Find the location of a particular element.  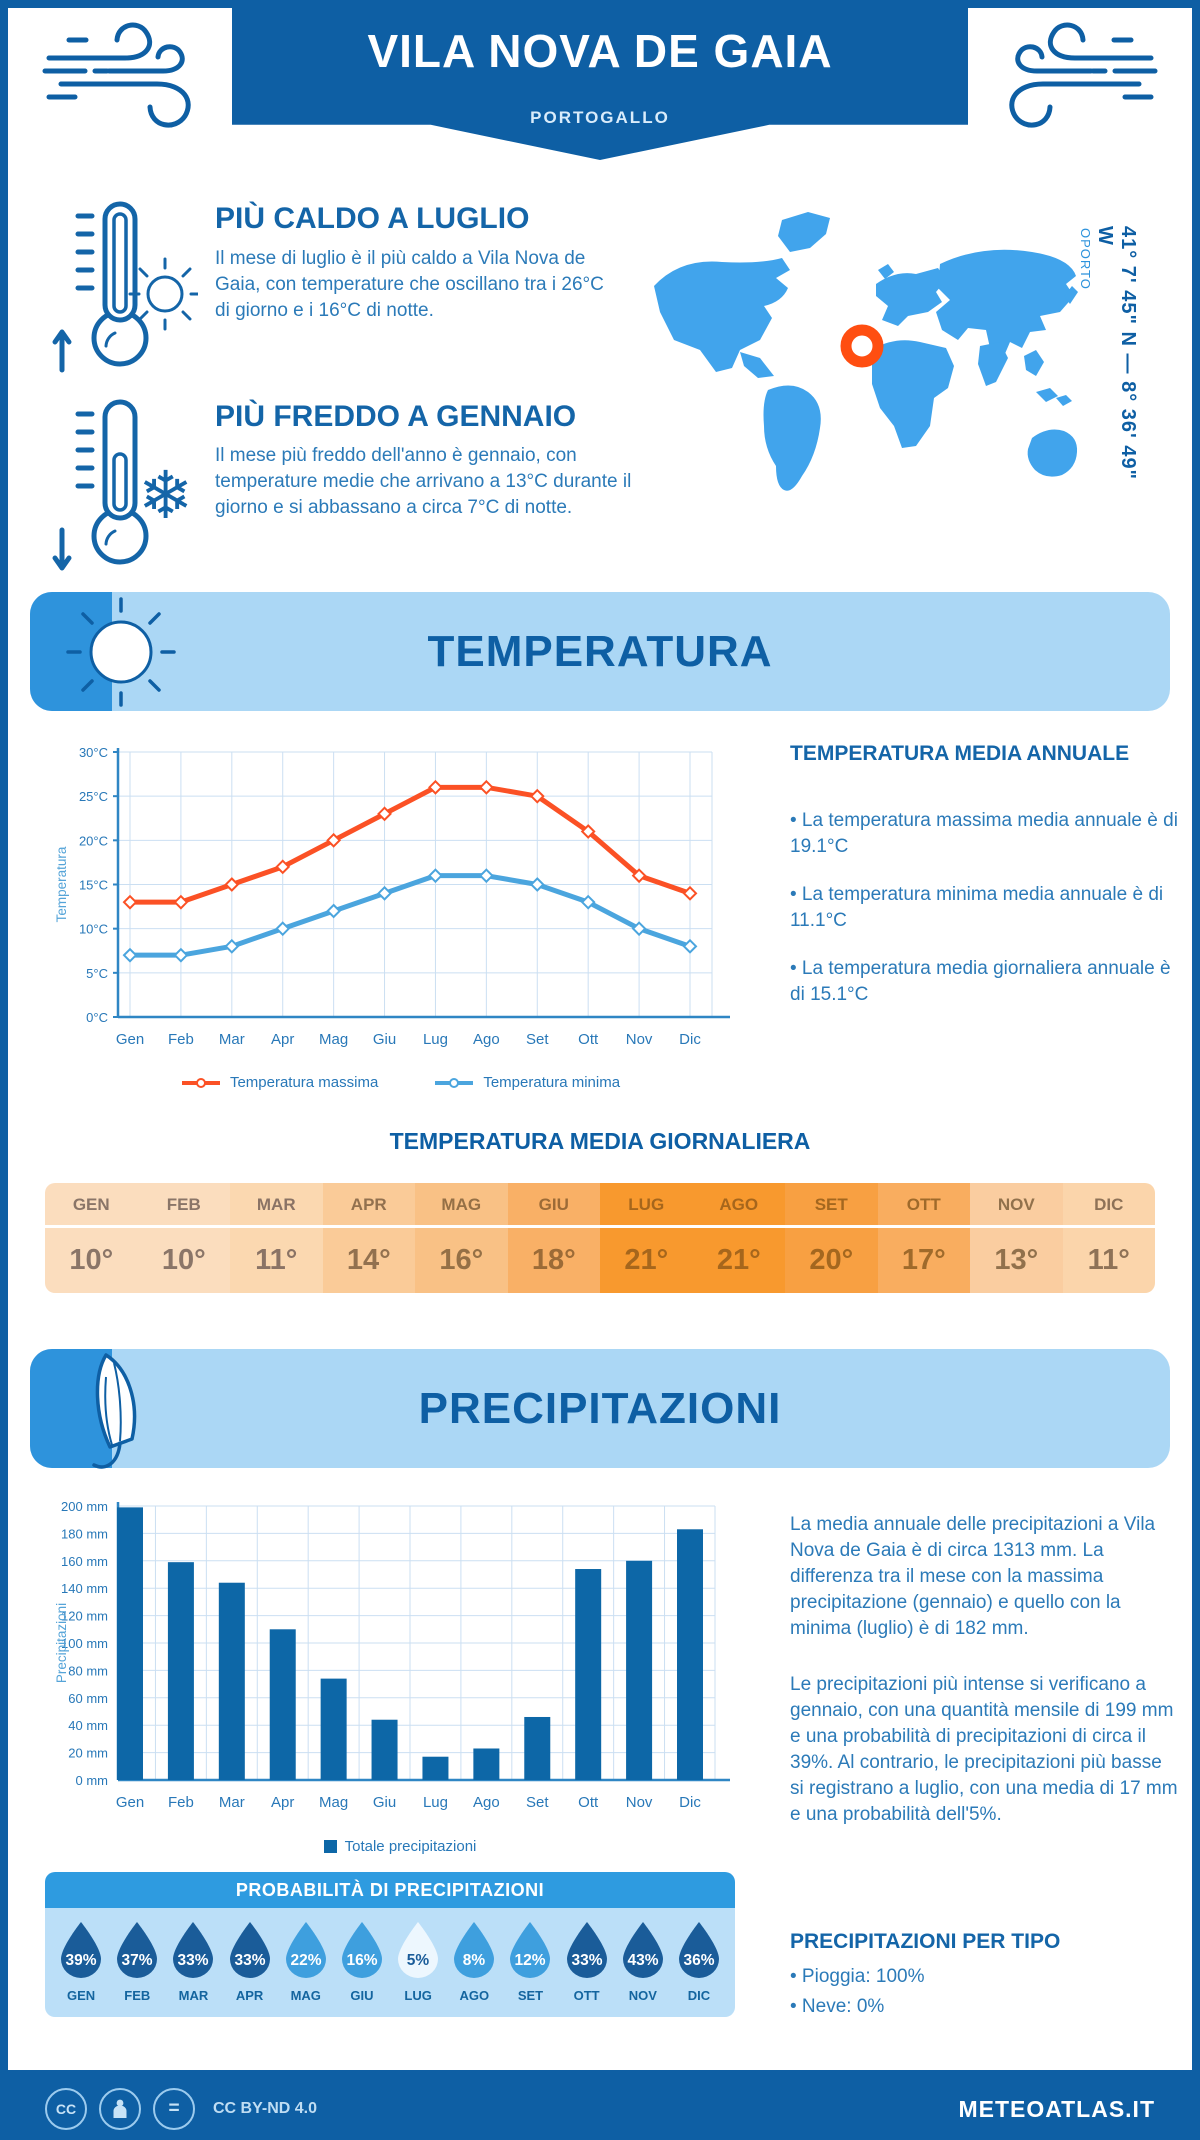

svg-text: 8% is located at coordinates (474, 1960).